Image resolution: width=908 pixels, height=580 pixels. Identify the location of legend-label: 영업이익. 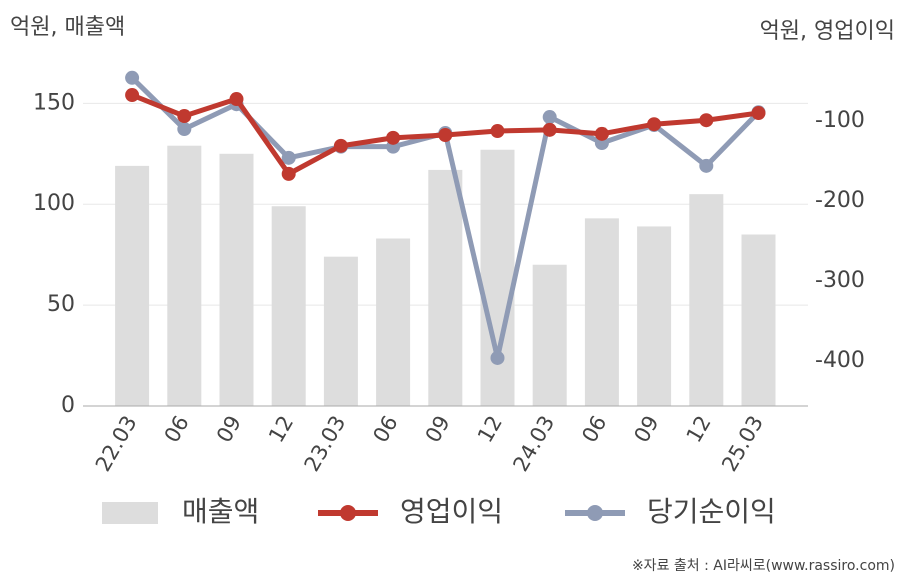
(451, 511).